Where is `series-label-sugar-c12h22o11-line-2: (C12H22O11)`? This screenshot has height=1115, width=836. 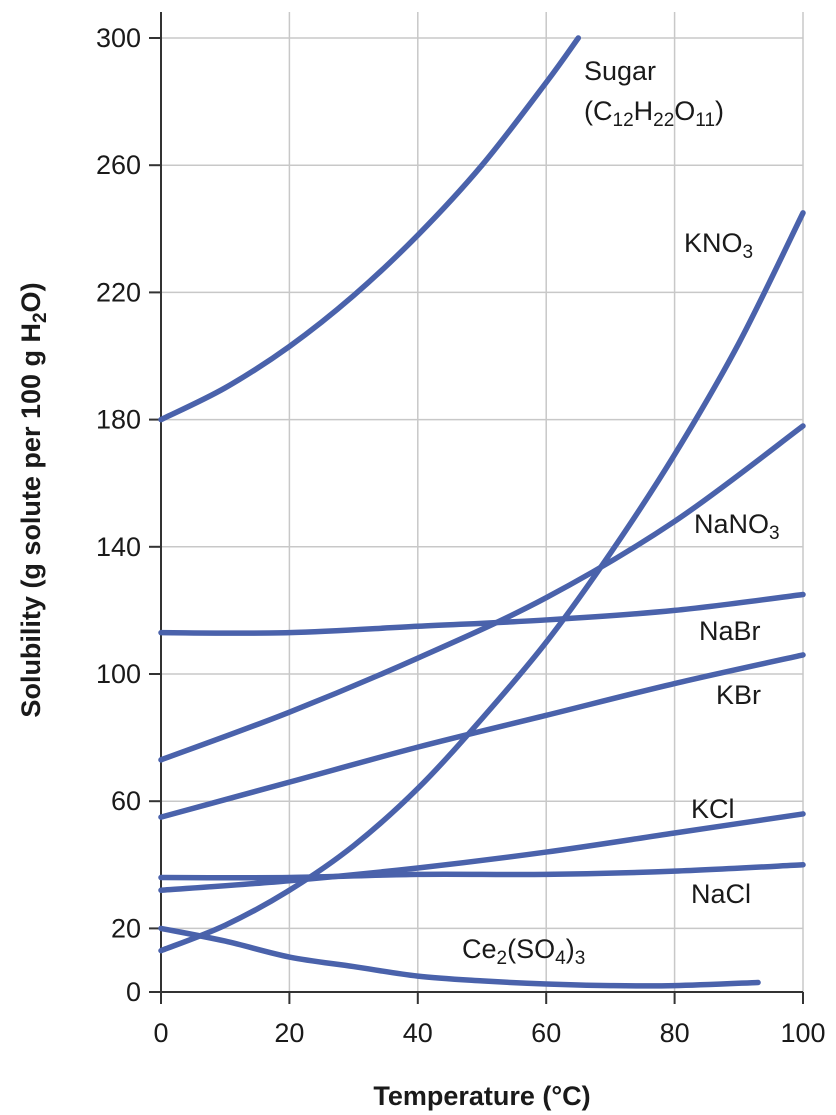 series-label-sugar-c12h22o11-line-2: (C12H22O11) is located at coordinates (654, 113).